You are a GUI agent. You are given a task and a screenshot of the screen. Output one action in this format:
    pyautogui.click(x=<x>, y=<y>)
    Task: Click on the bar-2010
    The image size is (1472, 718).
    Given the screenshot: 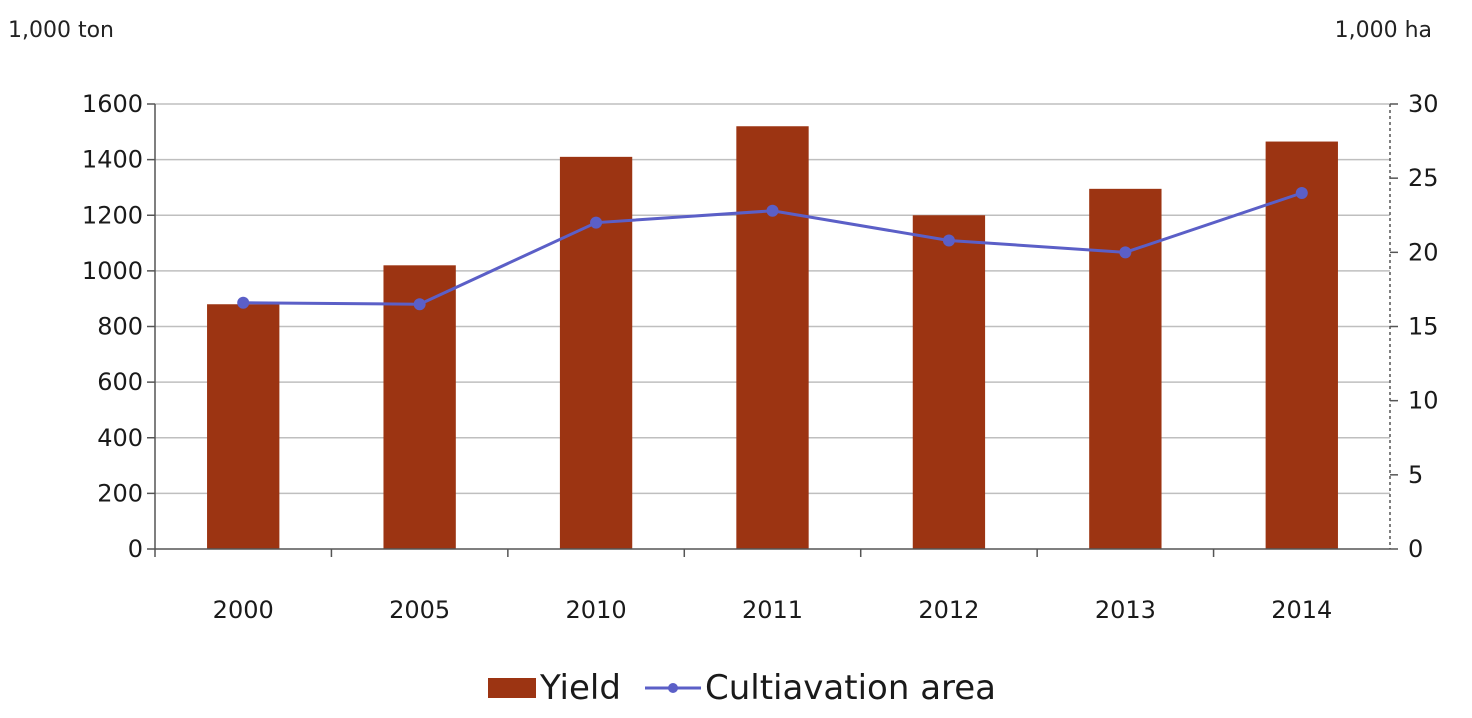 What is the action you would take?
    pyautogui.click(x=596, y=353)
    